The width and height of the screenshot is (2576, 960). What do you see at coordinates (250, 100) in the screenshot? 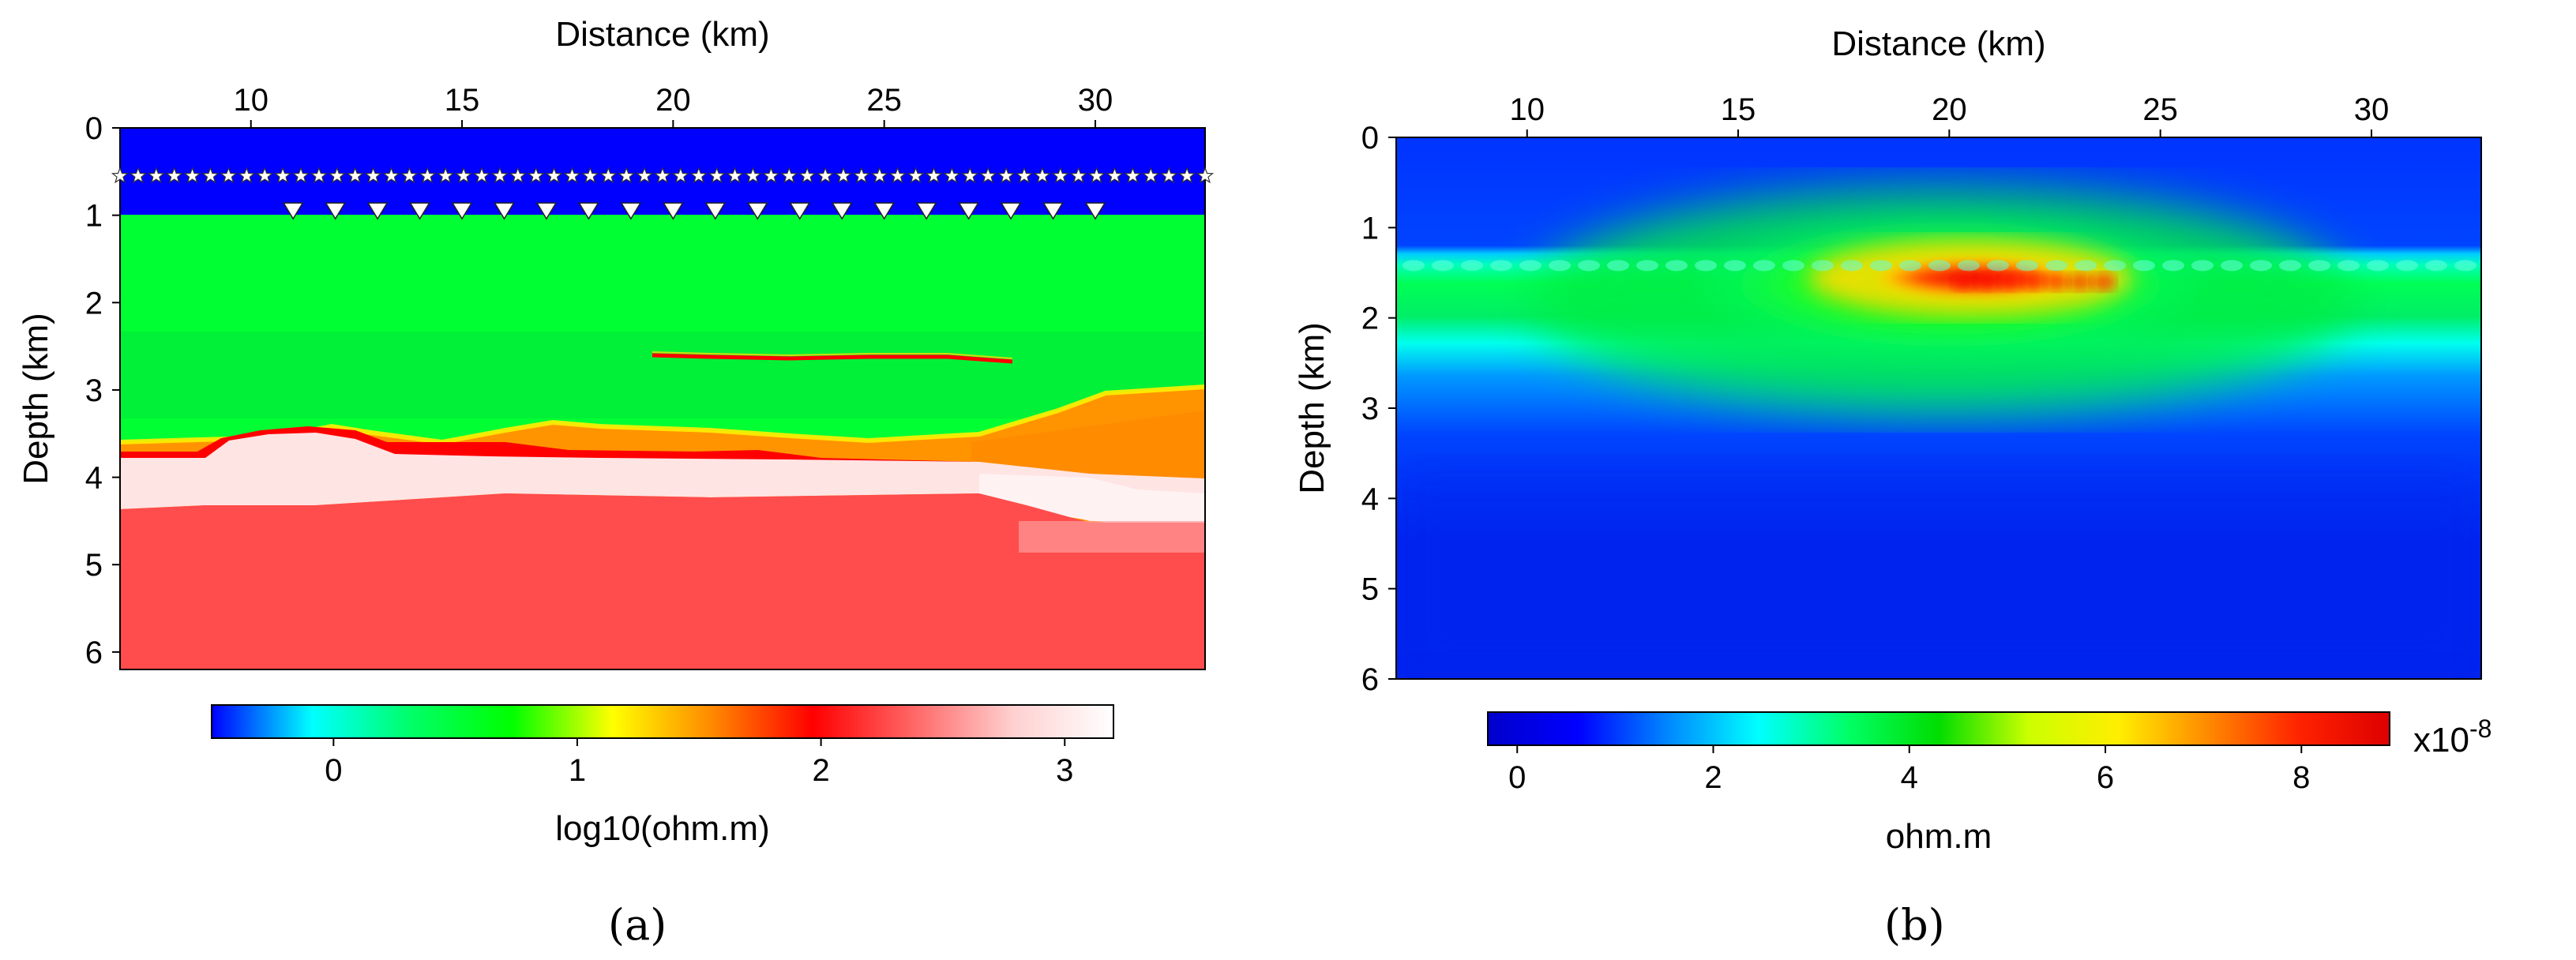
I see `x-tick-label: 10` at bounding box center [250, 100].